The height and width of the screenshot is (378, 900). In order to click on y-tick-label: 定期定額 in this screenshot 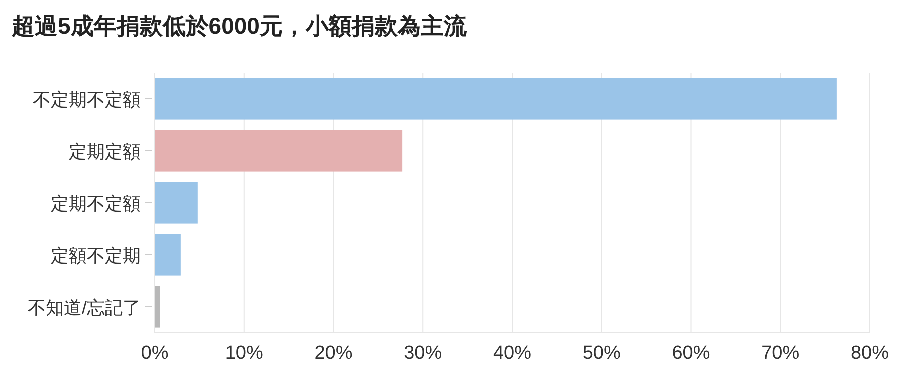, I will do `click(105, 152)`.